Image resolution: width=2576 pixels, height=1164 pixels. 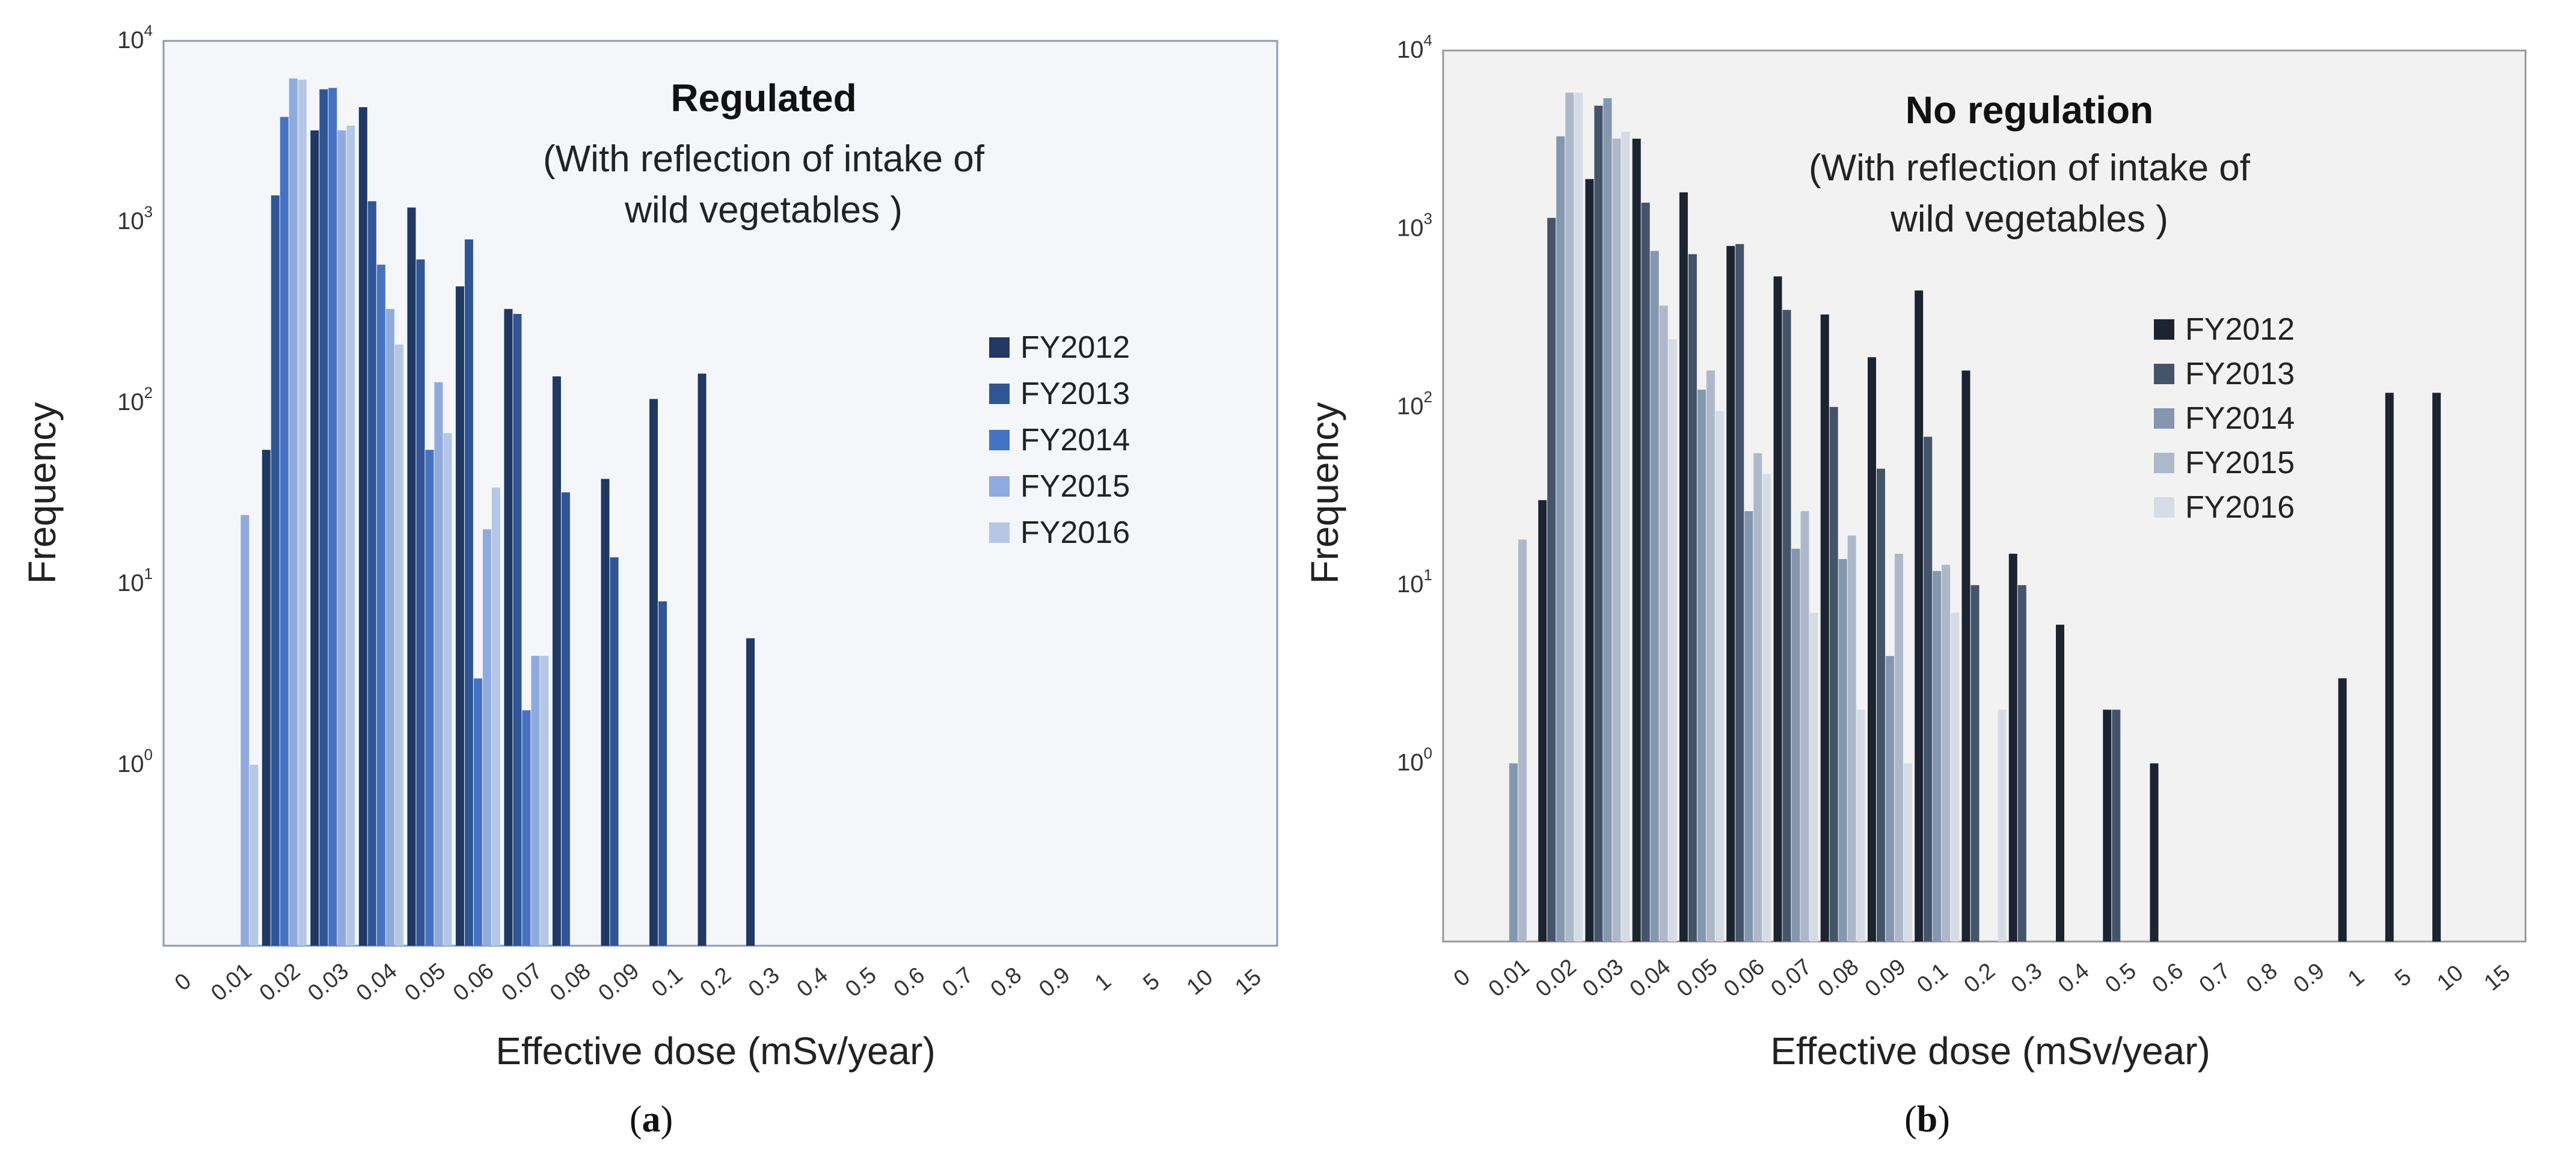 I want to click on bar-fy2016-0.06, so click(x=495, y=717).